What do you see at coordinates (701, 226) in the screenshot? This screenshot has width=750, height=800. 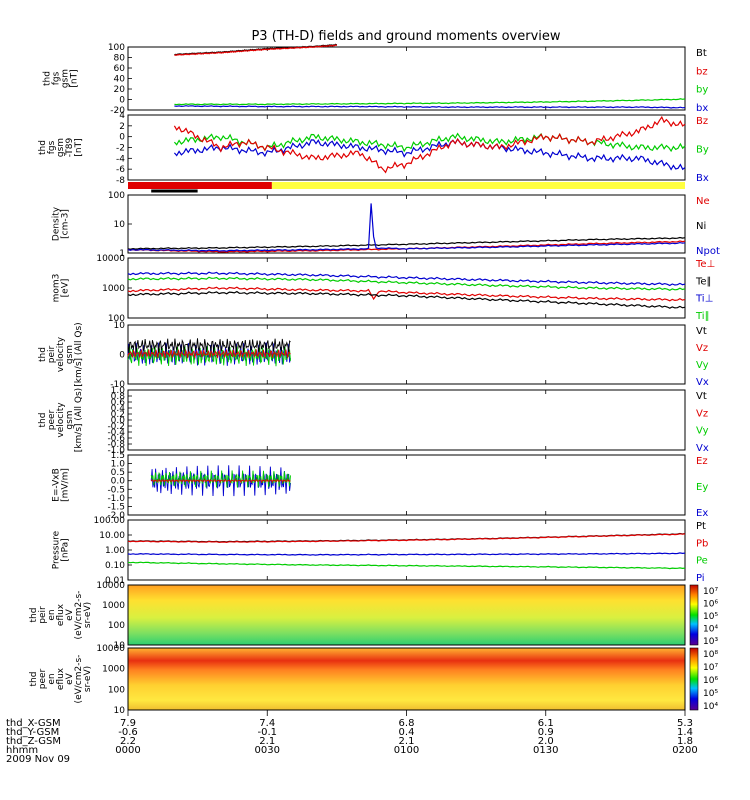 I see `density-legend-entry: Ni` at bounding box center [701, 226].